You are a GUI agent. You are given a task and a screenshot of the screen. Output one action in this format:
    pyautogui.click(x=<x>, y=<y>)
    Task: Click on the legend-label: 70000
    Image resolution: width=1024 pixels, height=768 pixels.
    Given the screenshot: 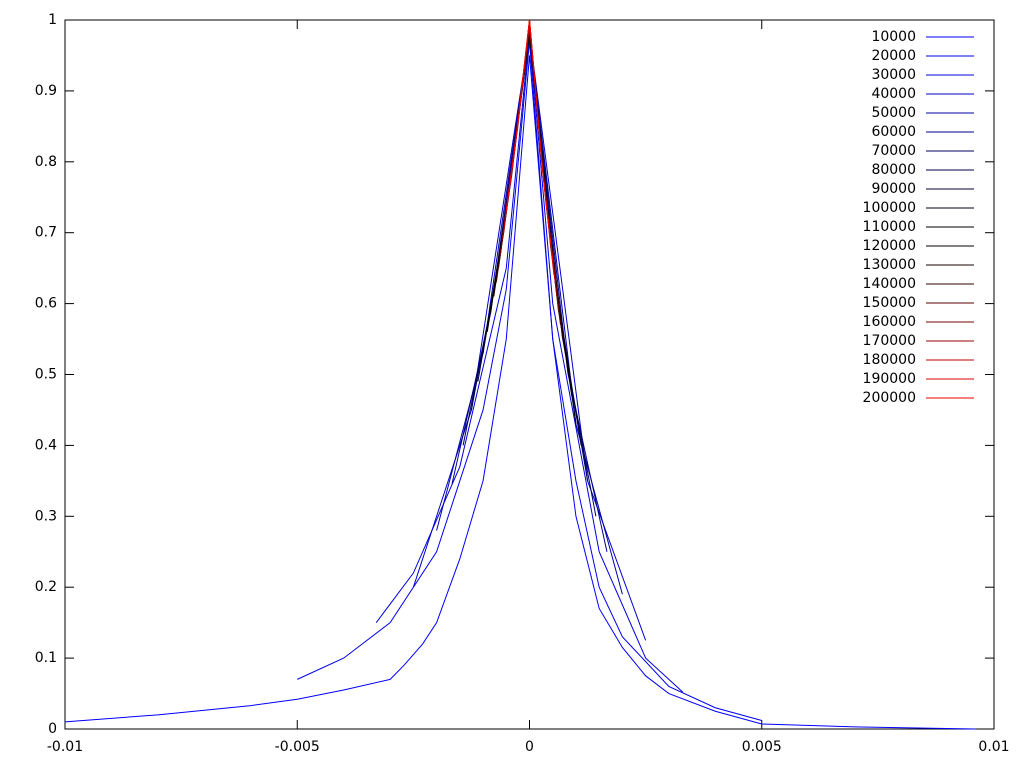 What is the action you would take?
    pyautogui.click(x=893, y=151)
    